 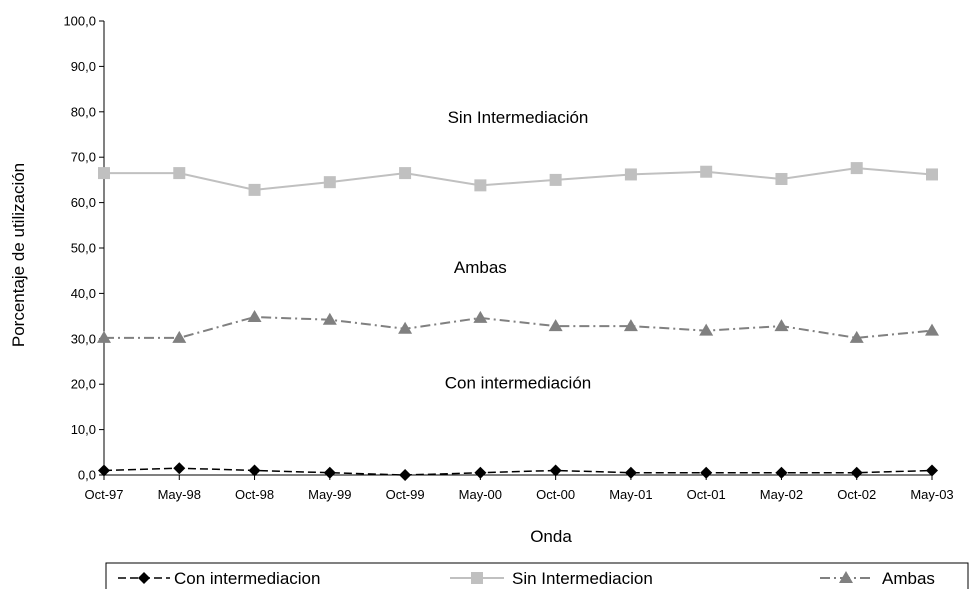 I want to click on y-tick-label: 40,0, so click(x=83, y=293).